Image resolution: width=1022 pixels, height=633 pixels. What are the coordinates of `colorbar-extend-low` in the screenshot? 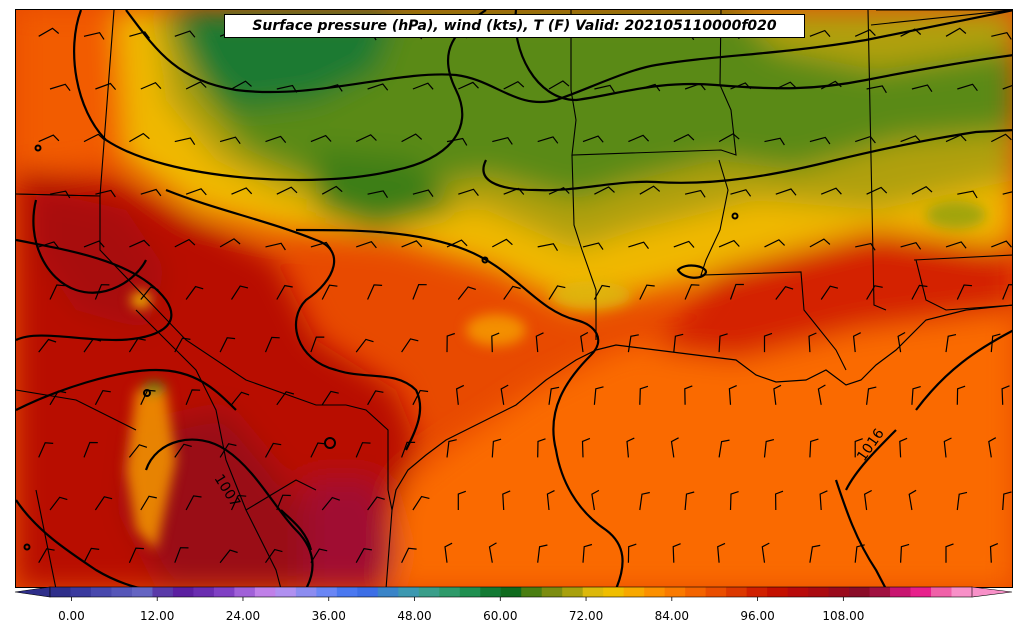 It's located at (32, 592).